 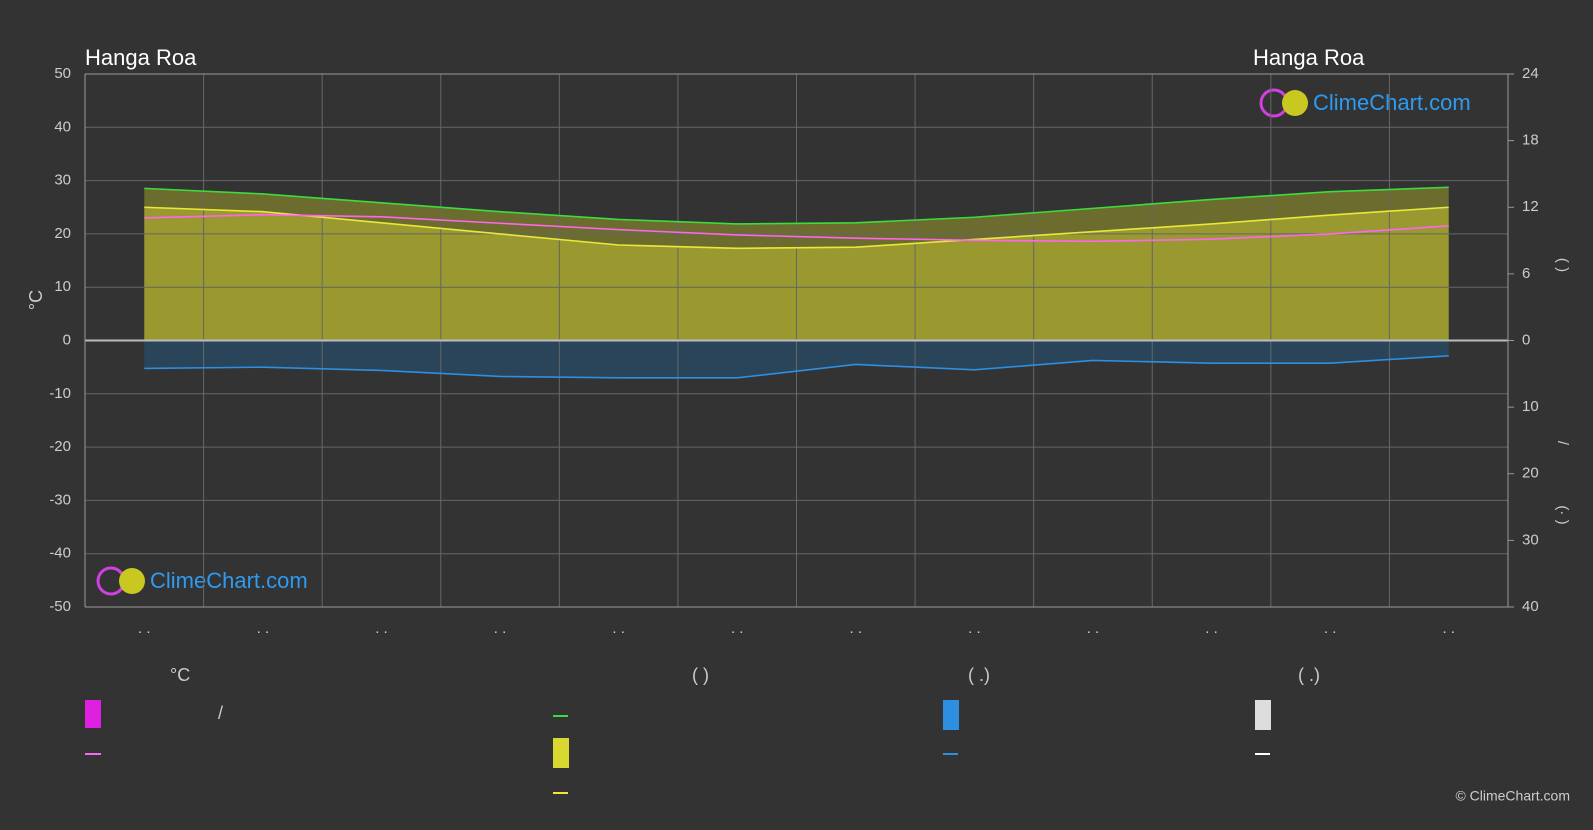 What do you see at coordinates (60, 499) in the screenshot?
I see `y-tick-label: -30` at bounding box center [60, 499].